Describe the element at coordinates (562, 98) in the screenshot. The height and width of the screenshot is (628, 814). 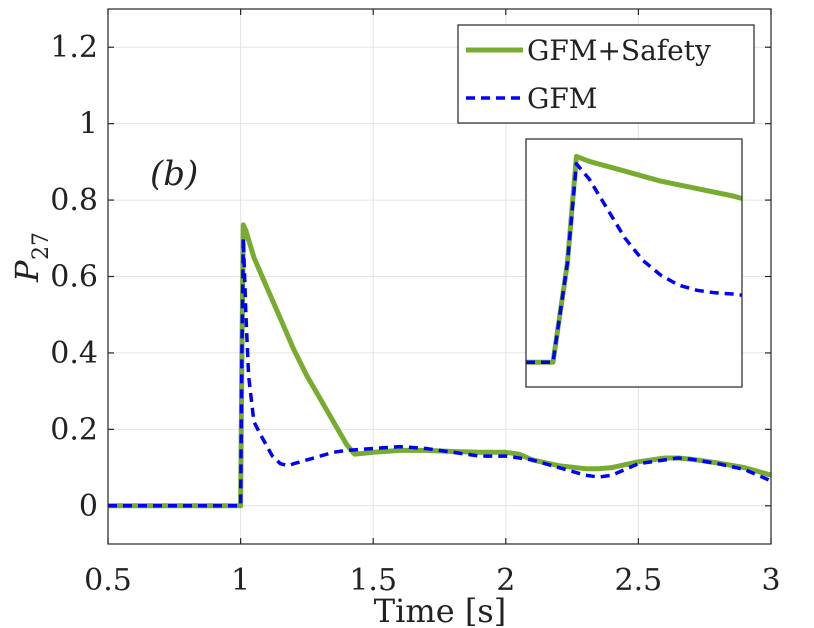
I see `legend-label-gfm: GFM` at that location.